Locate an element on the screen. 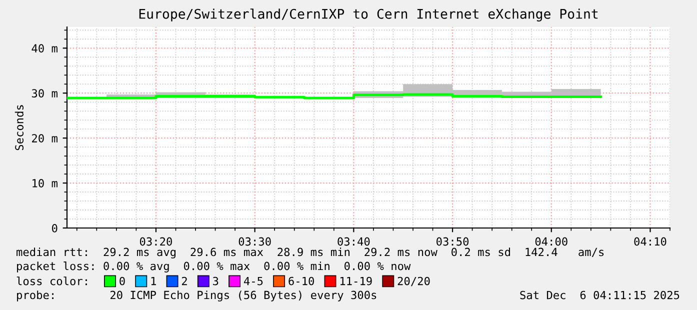 The width and height of the screenshot is (697, 310). y-axis-title: Seconds is located at coordinates (19, 127).